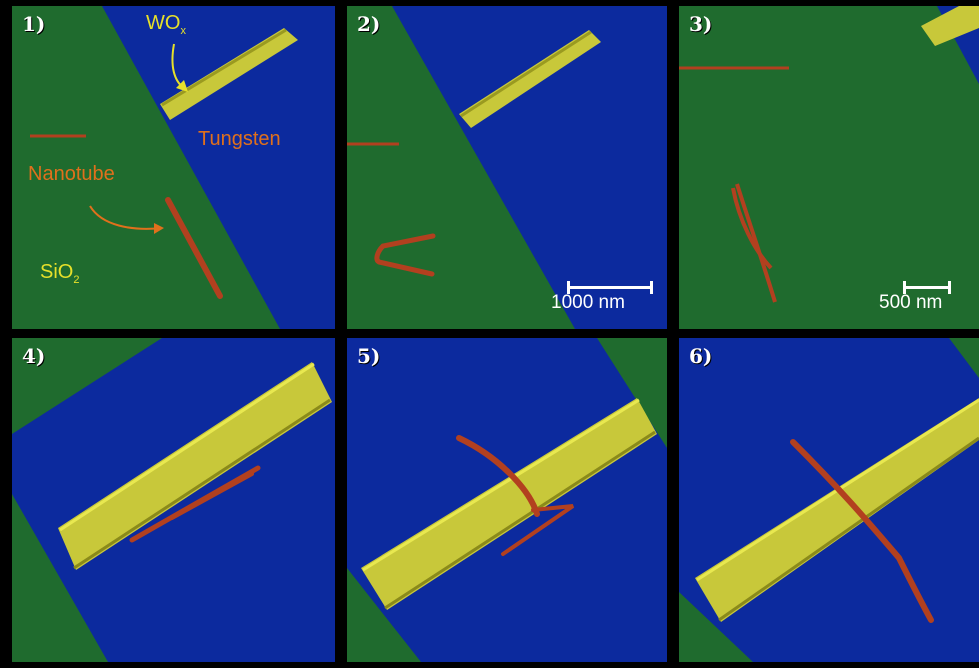  Describe the element at coordinates (588, 302) in the screenshot. I see `scale-bar-label: 1000 nm` at that location.